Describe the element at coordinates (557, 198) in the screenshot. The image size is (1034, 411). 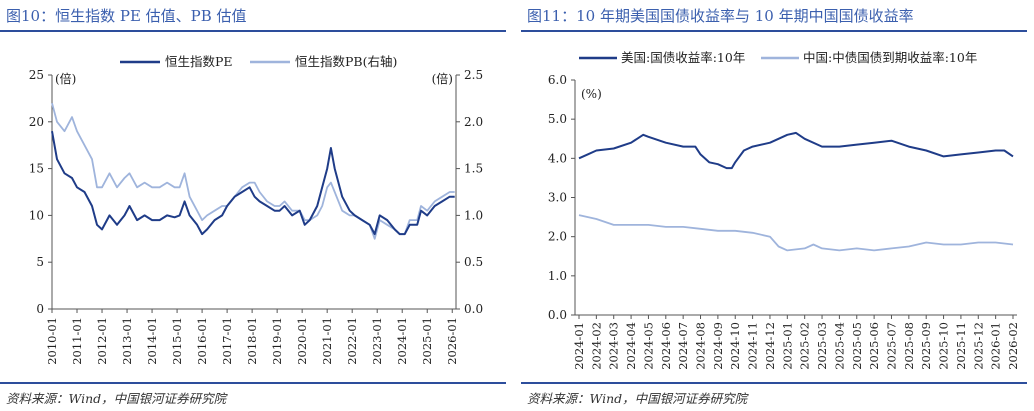
I see `y-tick-label: 3.0` at that location.